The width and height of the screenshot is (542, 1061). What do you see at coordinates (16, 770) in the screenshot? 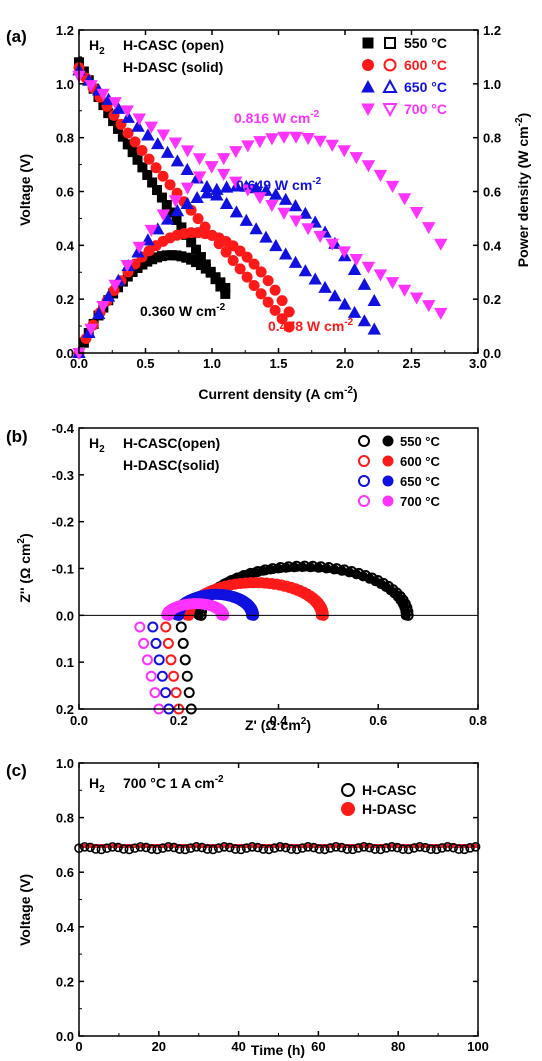
I see `panel-c-label: (c)` at bounding box center [16, 770].